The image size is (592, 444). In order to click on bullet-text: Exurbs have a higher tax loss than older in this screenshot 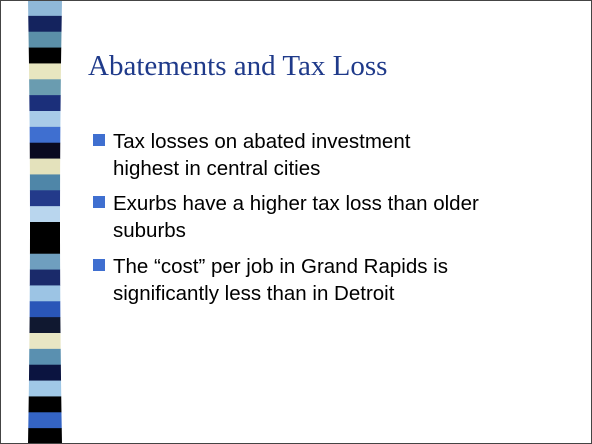, I will do `click(296, 203)`.